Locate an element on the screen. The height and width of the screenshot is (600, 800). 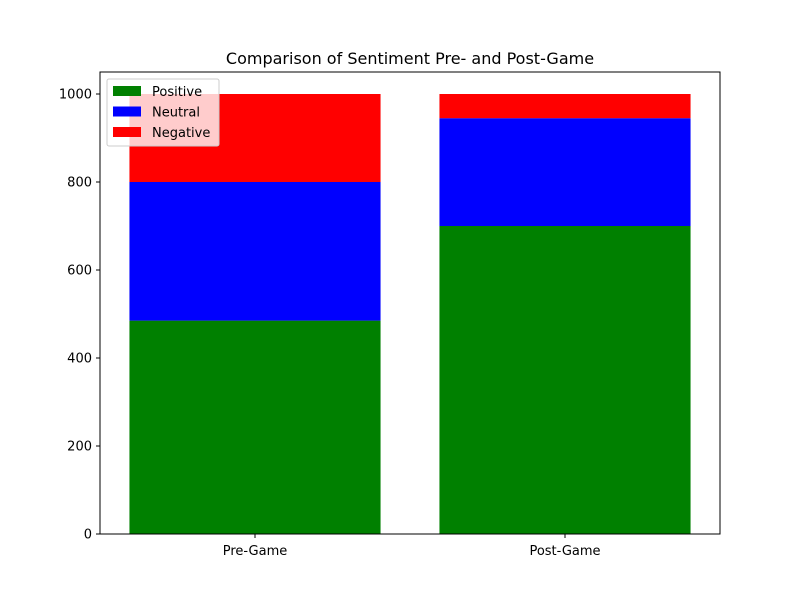
bar-neutral-post-game is located at coordinates (565, 172).